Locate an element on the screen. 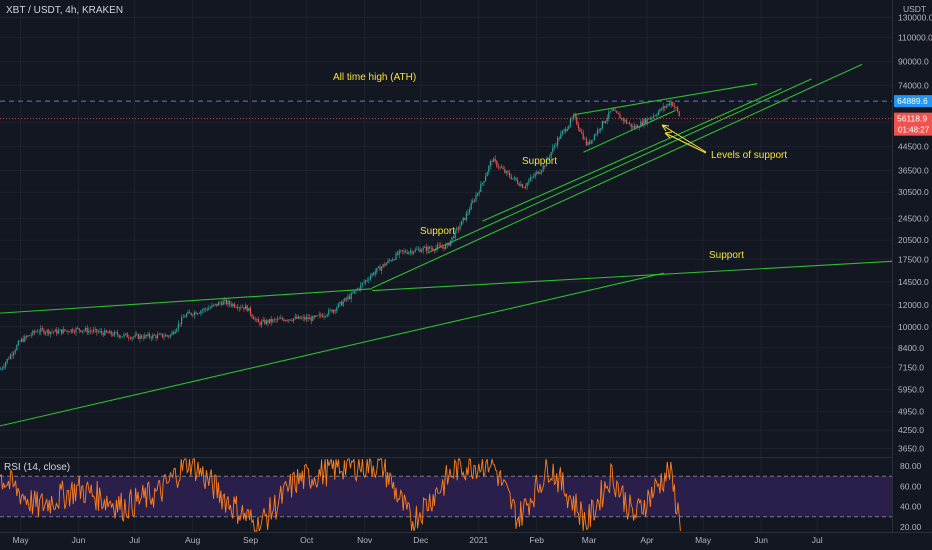 This screenshot has width=932, height=550. price-tick-label: 7150.0 is located at coordinates (911, 367).